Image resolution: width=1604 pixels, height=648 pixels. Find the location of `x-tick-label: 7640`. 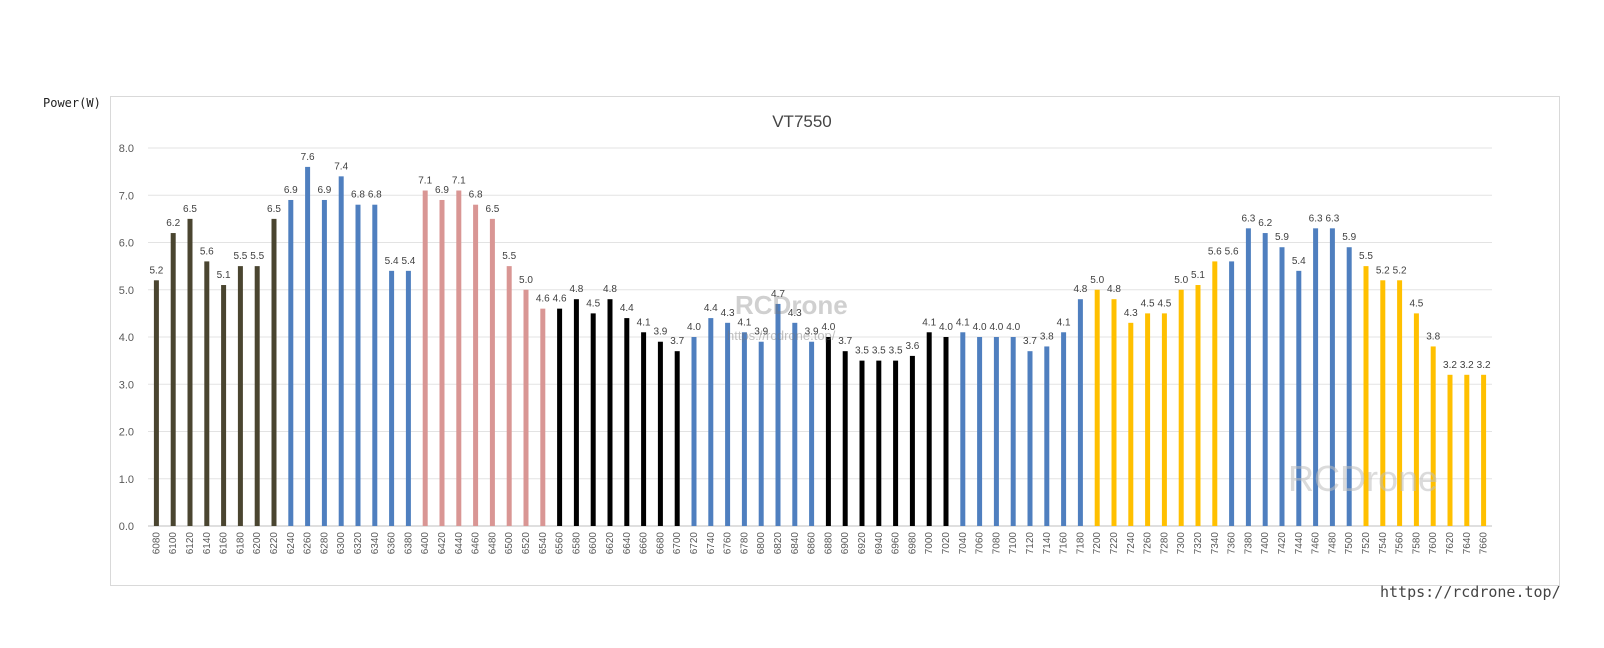

x-tick-label: 7640 is located at coordinates (1467, 543).